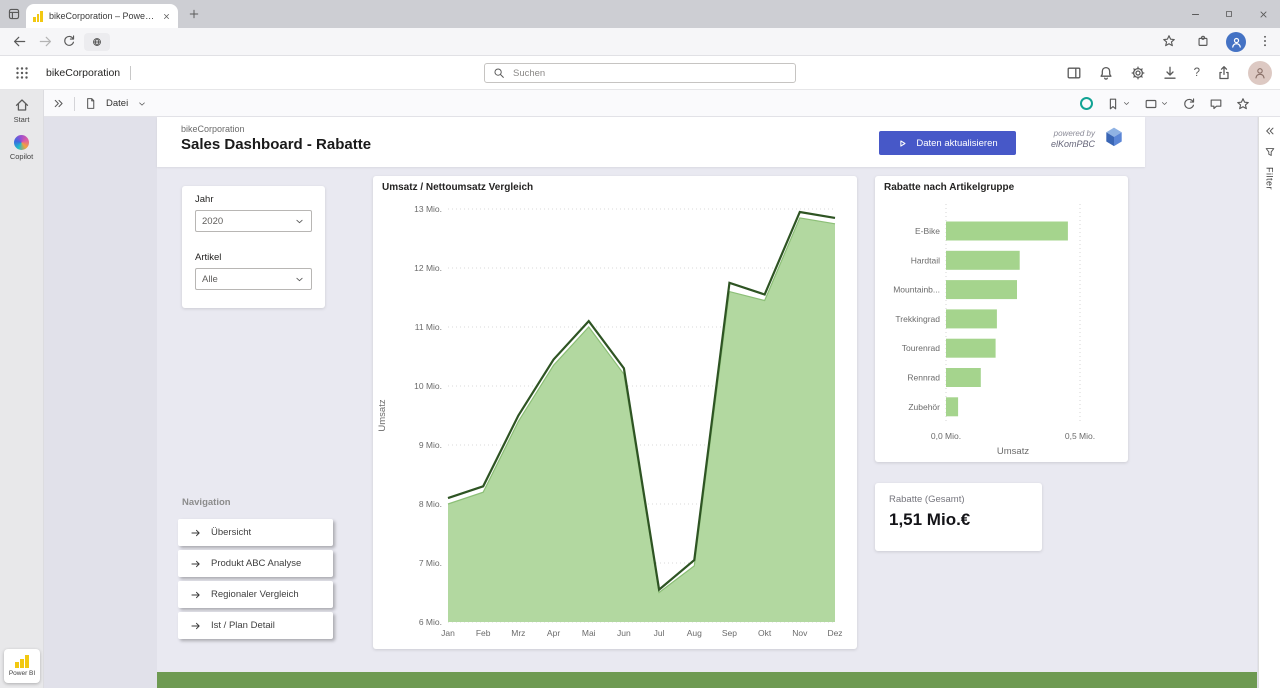  I want to click on powerbi-app-badge: Power BI, so click(22, 666).